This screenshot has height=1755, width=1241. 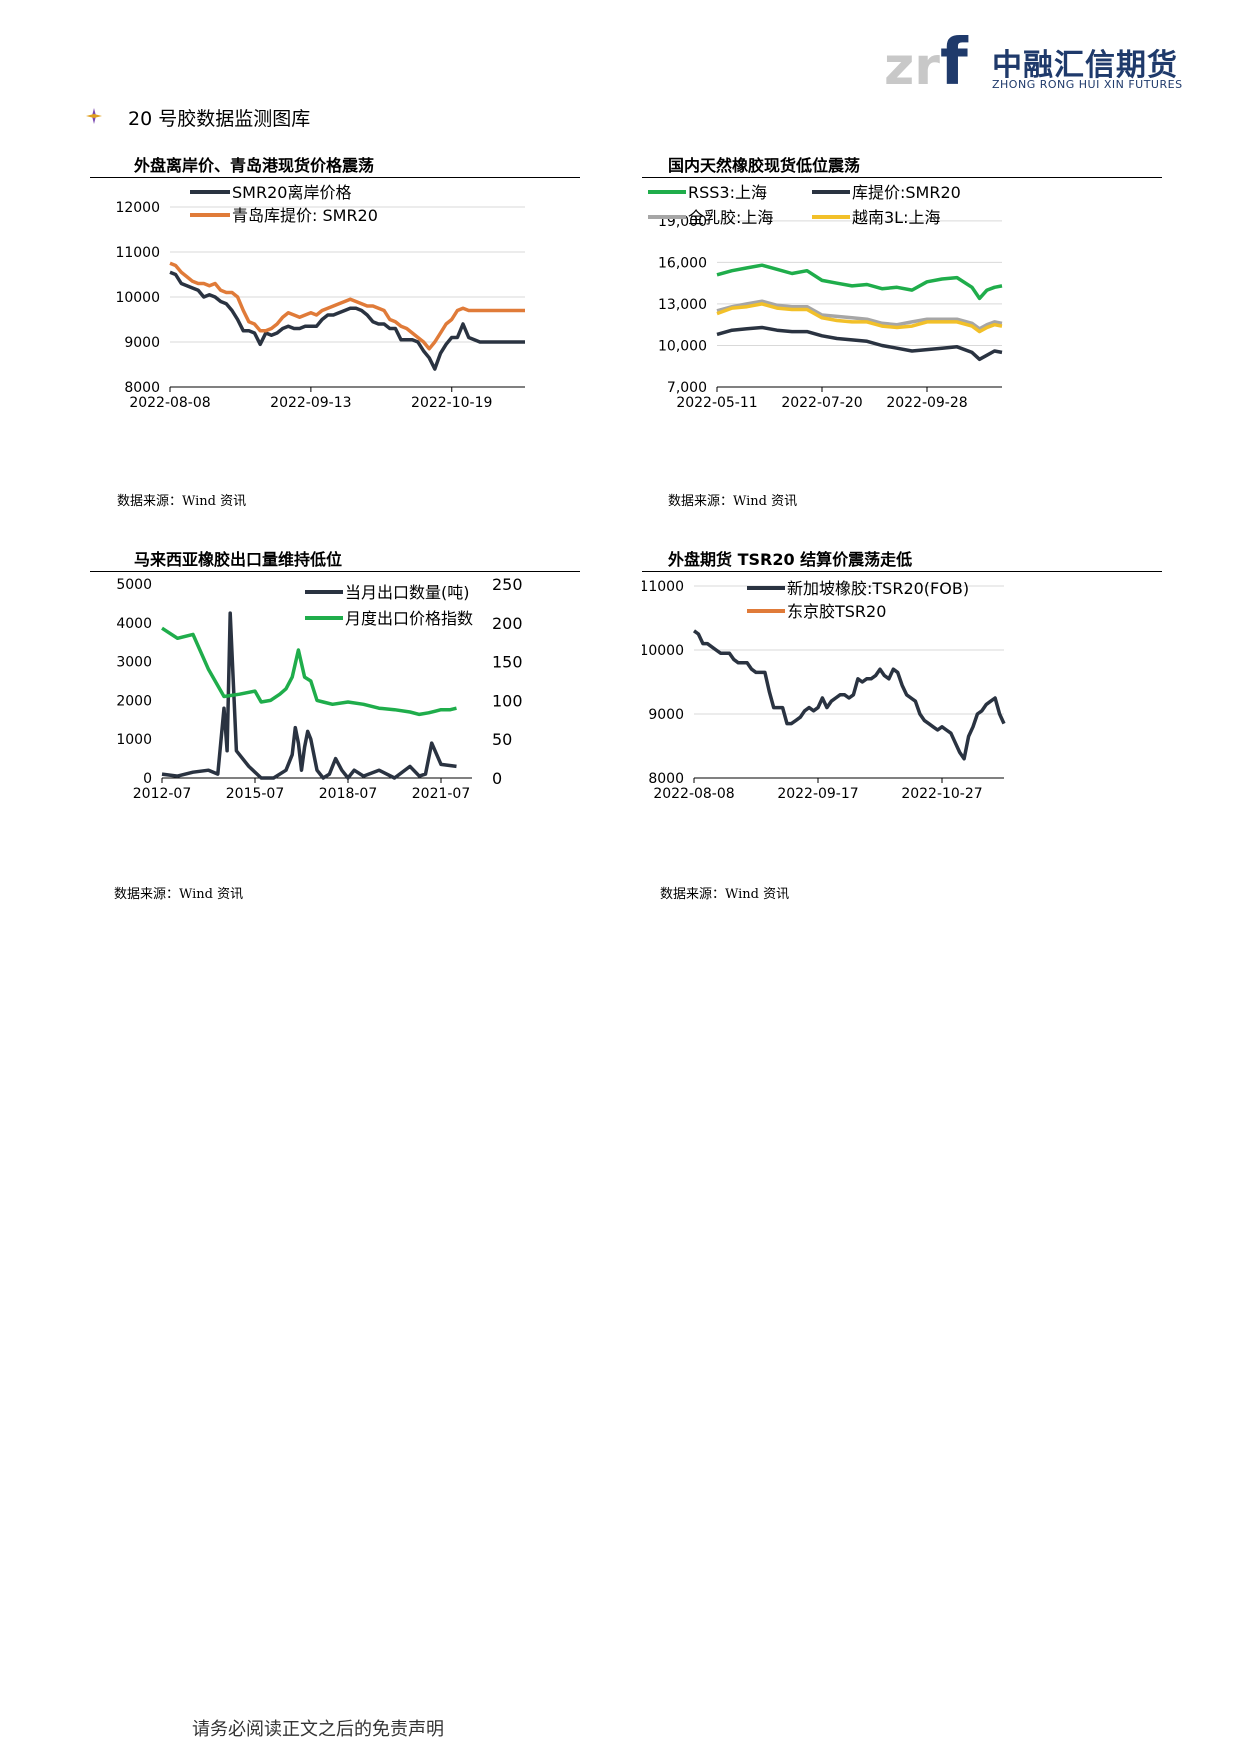 What do you see at coordinates (926, 403) in the screenshot?
I see `x-tick-label: 2022-09-28` at bounding box center [926, 403].